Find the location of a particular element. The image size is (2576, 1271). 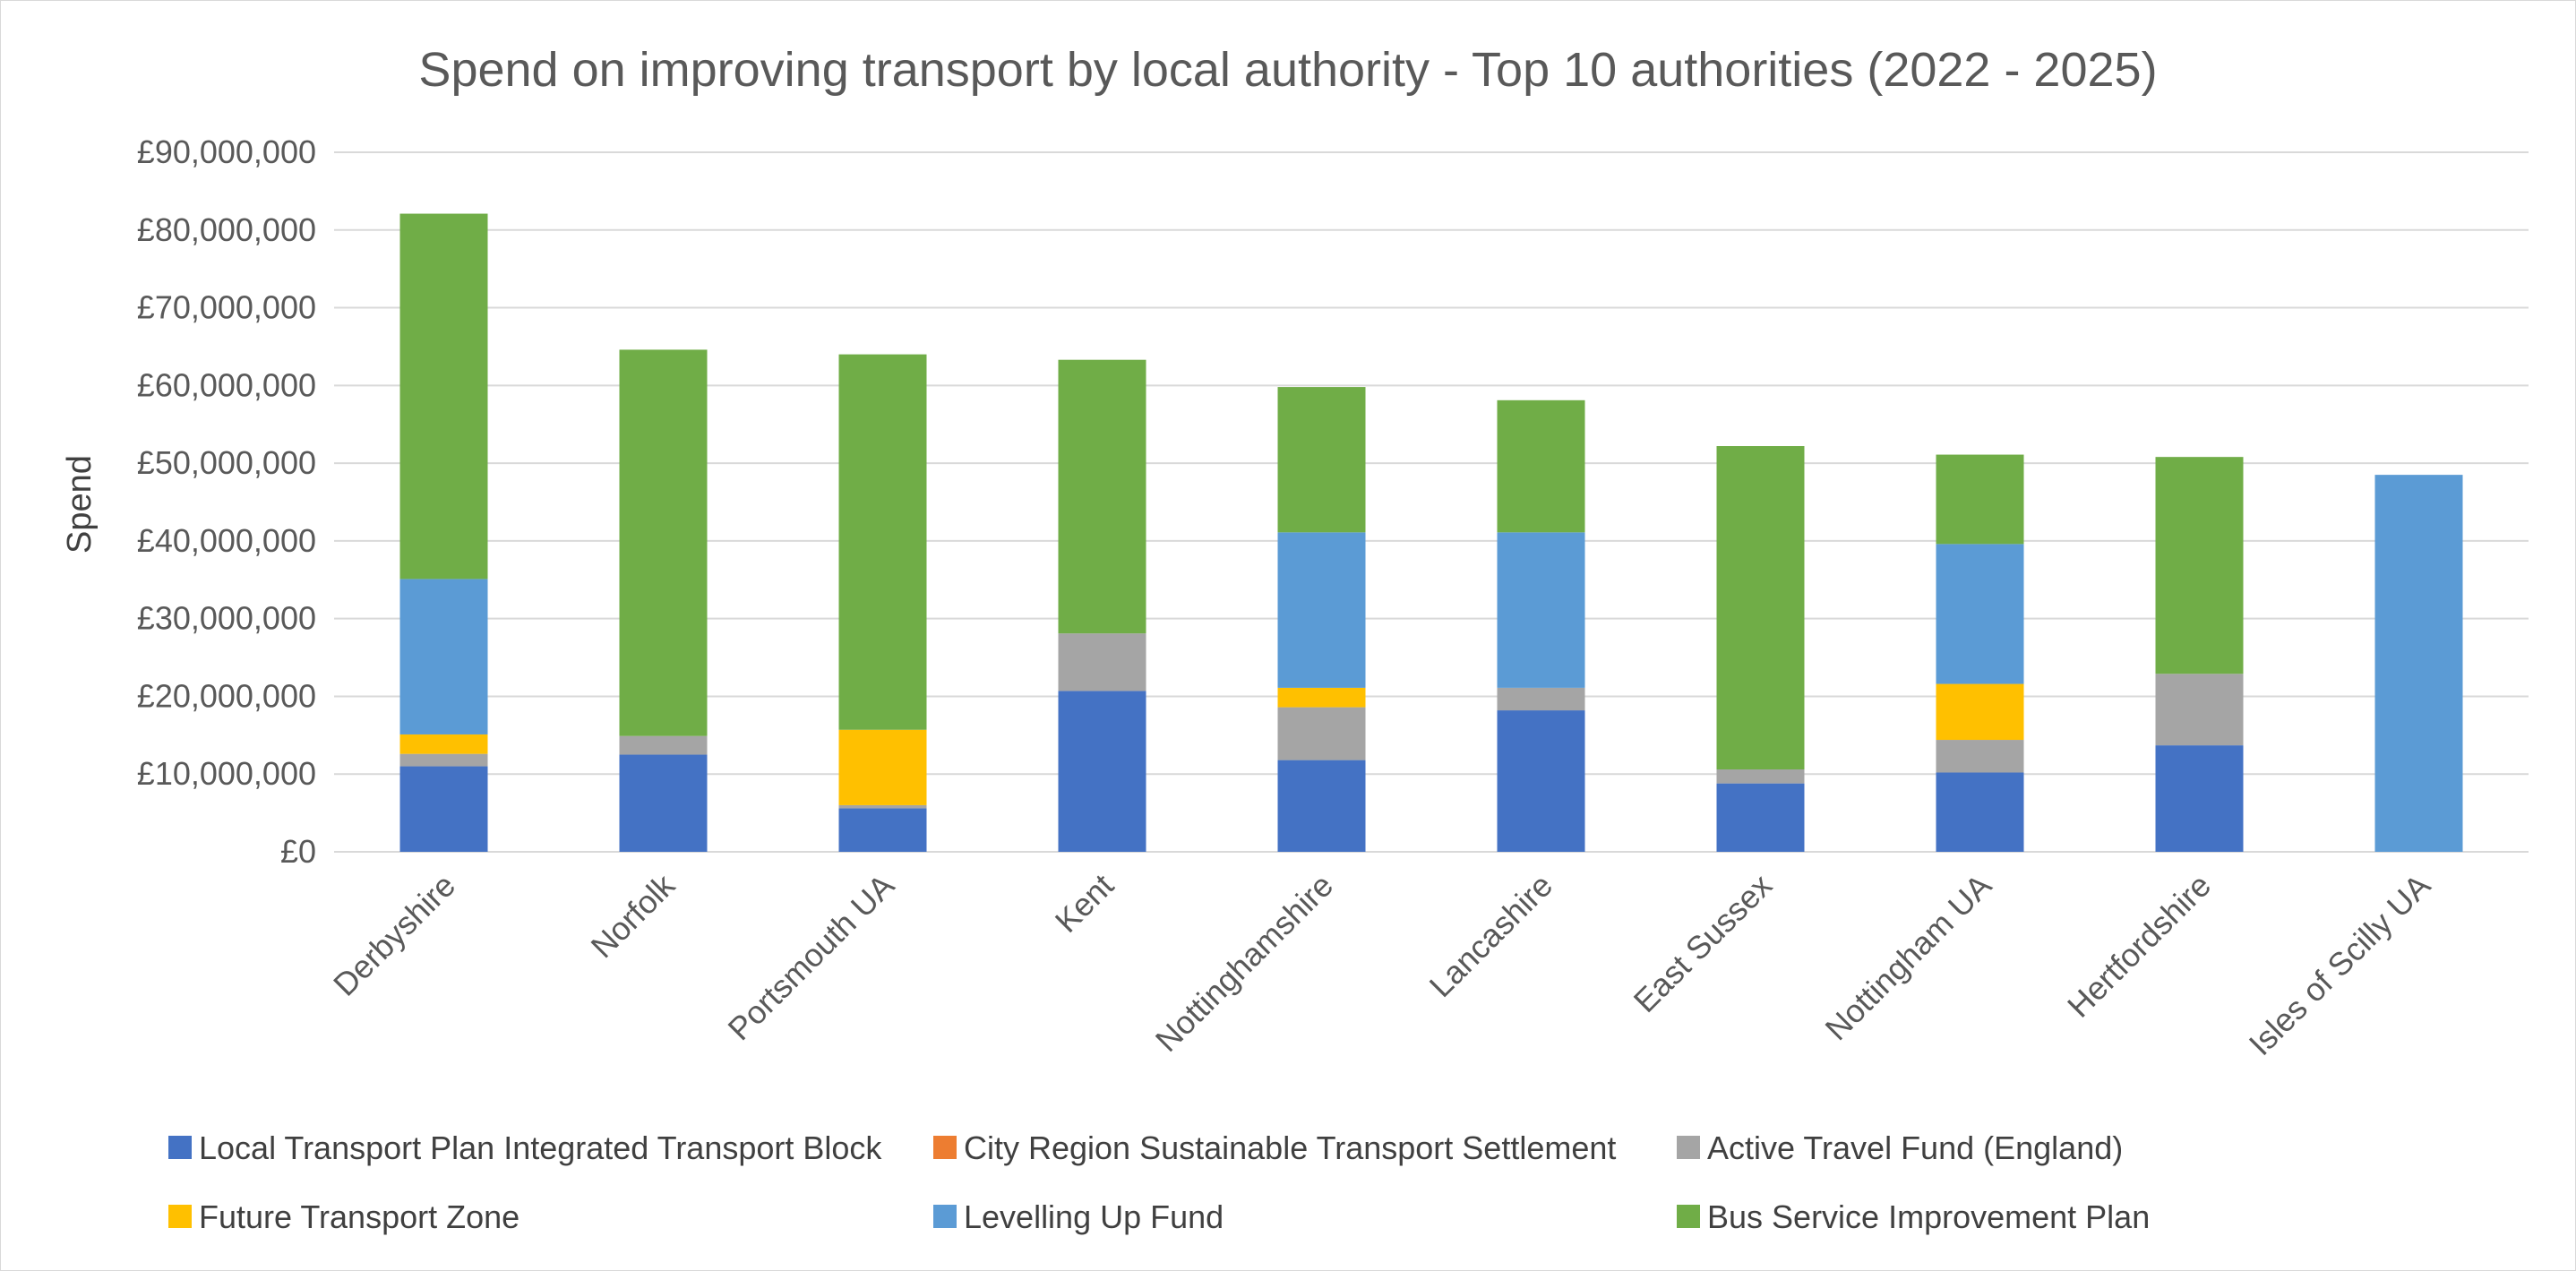

y-tick-label: £60,000,000 is located at coordinates (226, 384).